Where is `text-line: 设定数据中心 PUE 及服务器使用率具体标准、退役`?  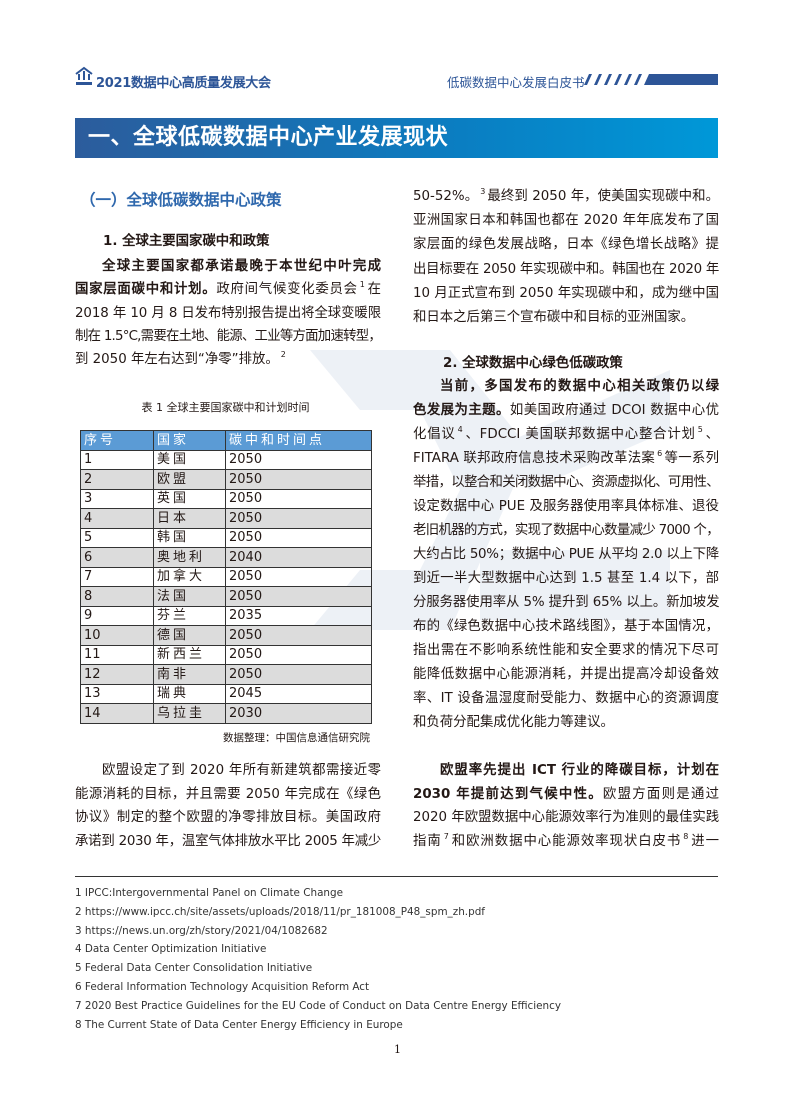 text-line: 设定数据中心 PUE 及服务器使用率具体标准、退役 is located at coordinates (566, 507).